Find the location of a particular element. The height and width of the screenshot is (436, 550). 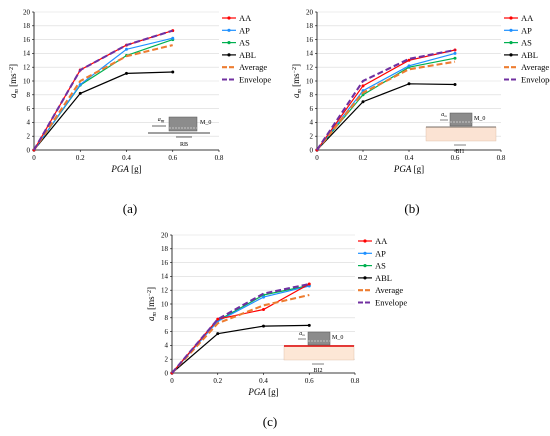

panel-caption: (b) is located at coordinates (411, 208).